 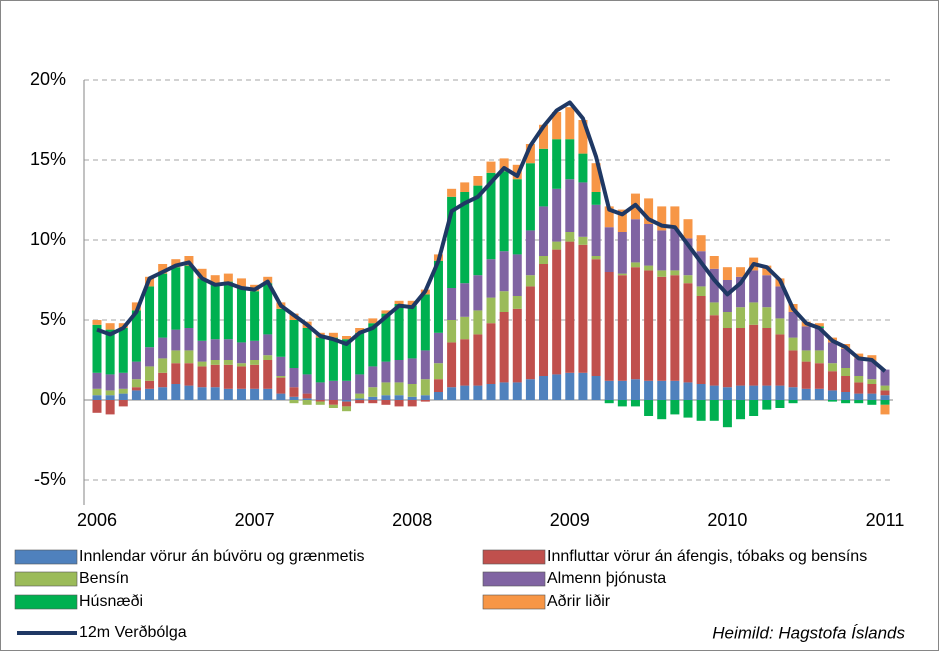 I want to click on y-tick-label: -5%, so click(x=50, y=479).